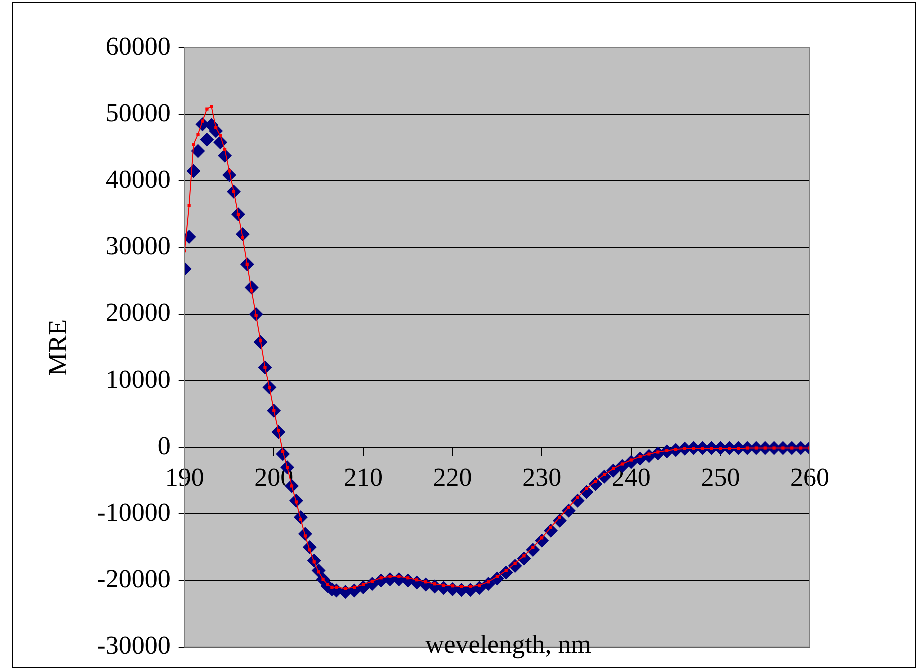 The width and height of the screenshot is (920, 671). I want to click on x-tick-label: 210, so click(363, 477).